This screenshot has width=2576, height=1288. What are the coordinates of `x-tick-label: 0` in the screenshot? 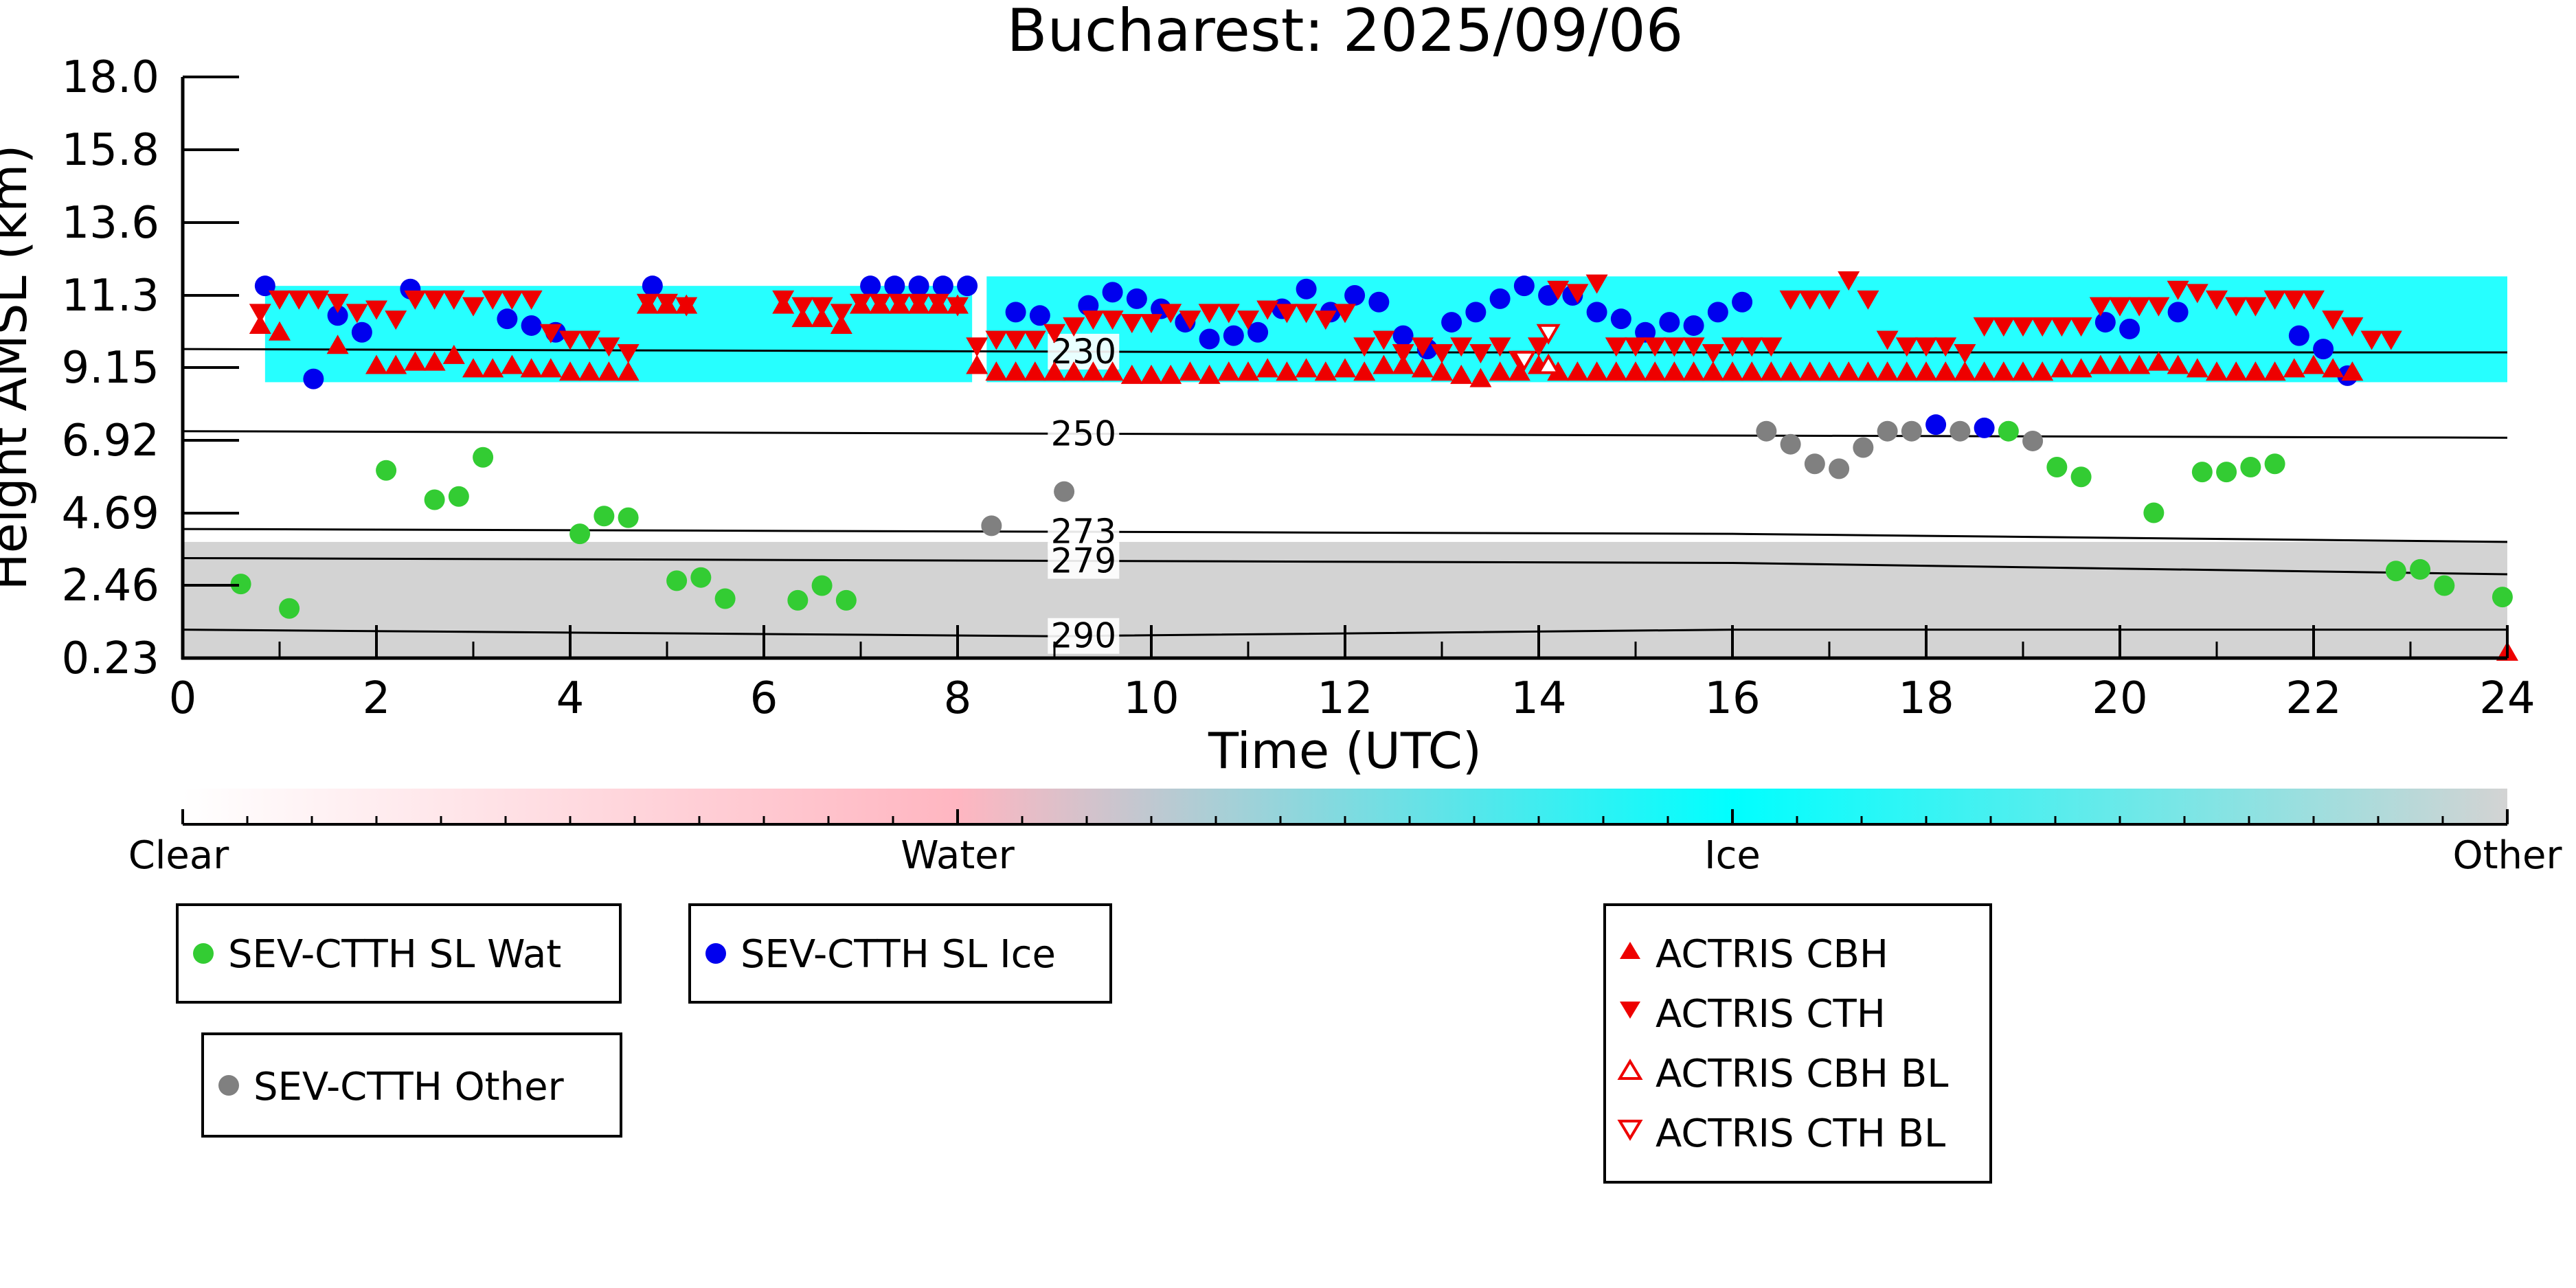 It's located at (183, 698).